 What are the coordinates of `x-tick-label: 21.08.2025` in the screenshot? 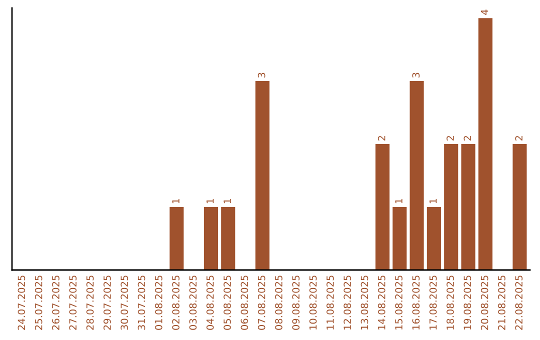 It's located at (502, 303).